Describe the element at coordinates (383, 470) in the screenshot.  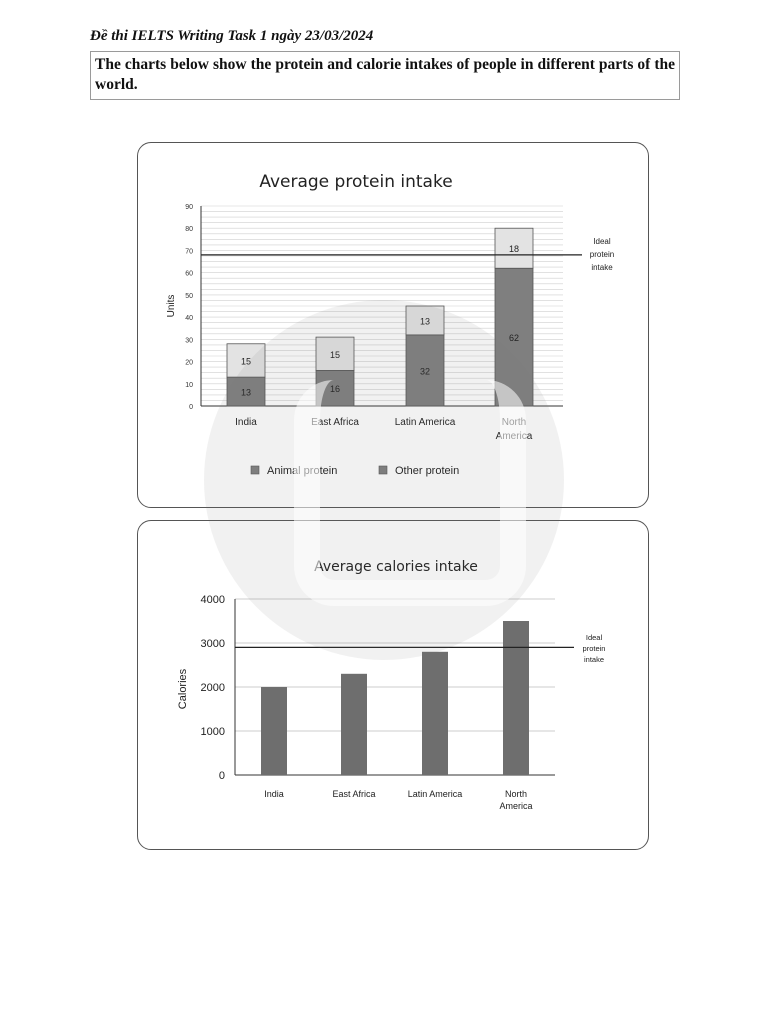
I see `legend-swatch-other` at that location.